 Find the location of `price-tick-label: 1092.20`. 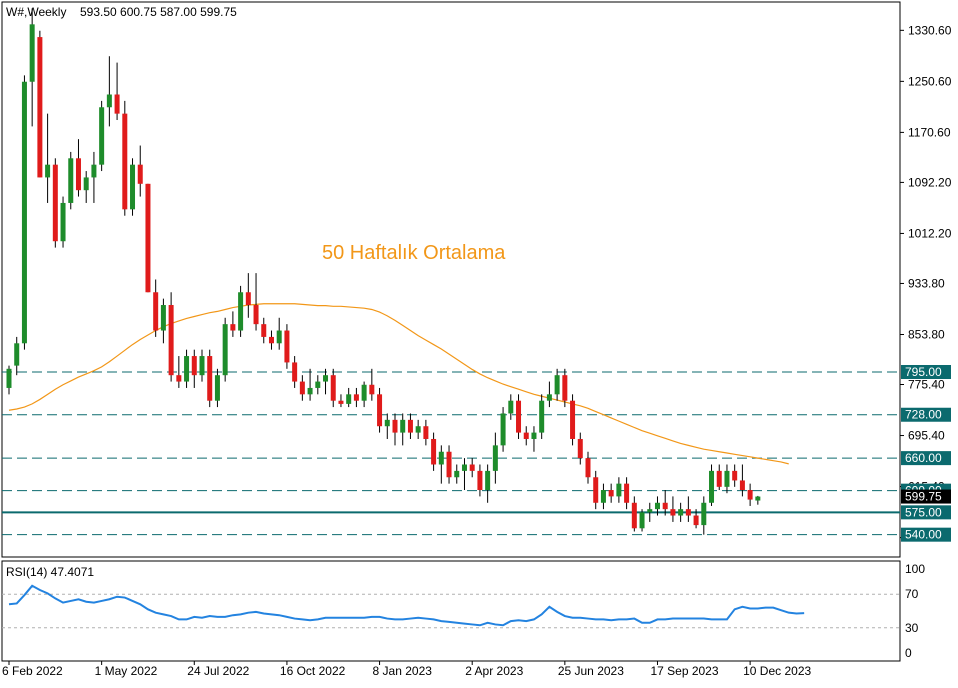

price-tick-label: 1092.20 is located at coordinates (930, 182).